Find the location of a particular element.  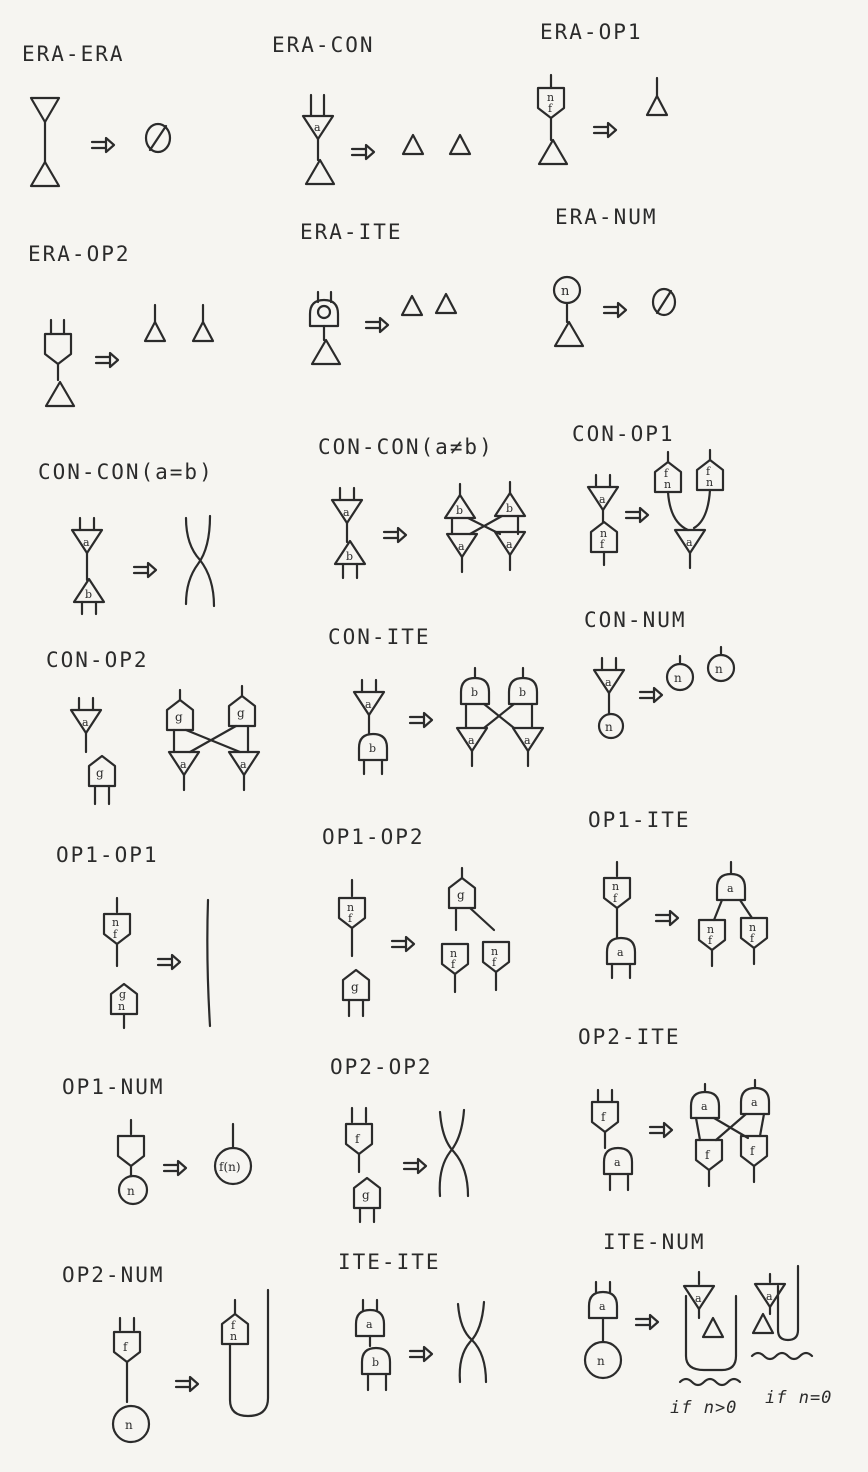

rule-title-op1-num: OP1-NUM is located at coordinates (113, 1087).